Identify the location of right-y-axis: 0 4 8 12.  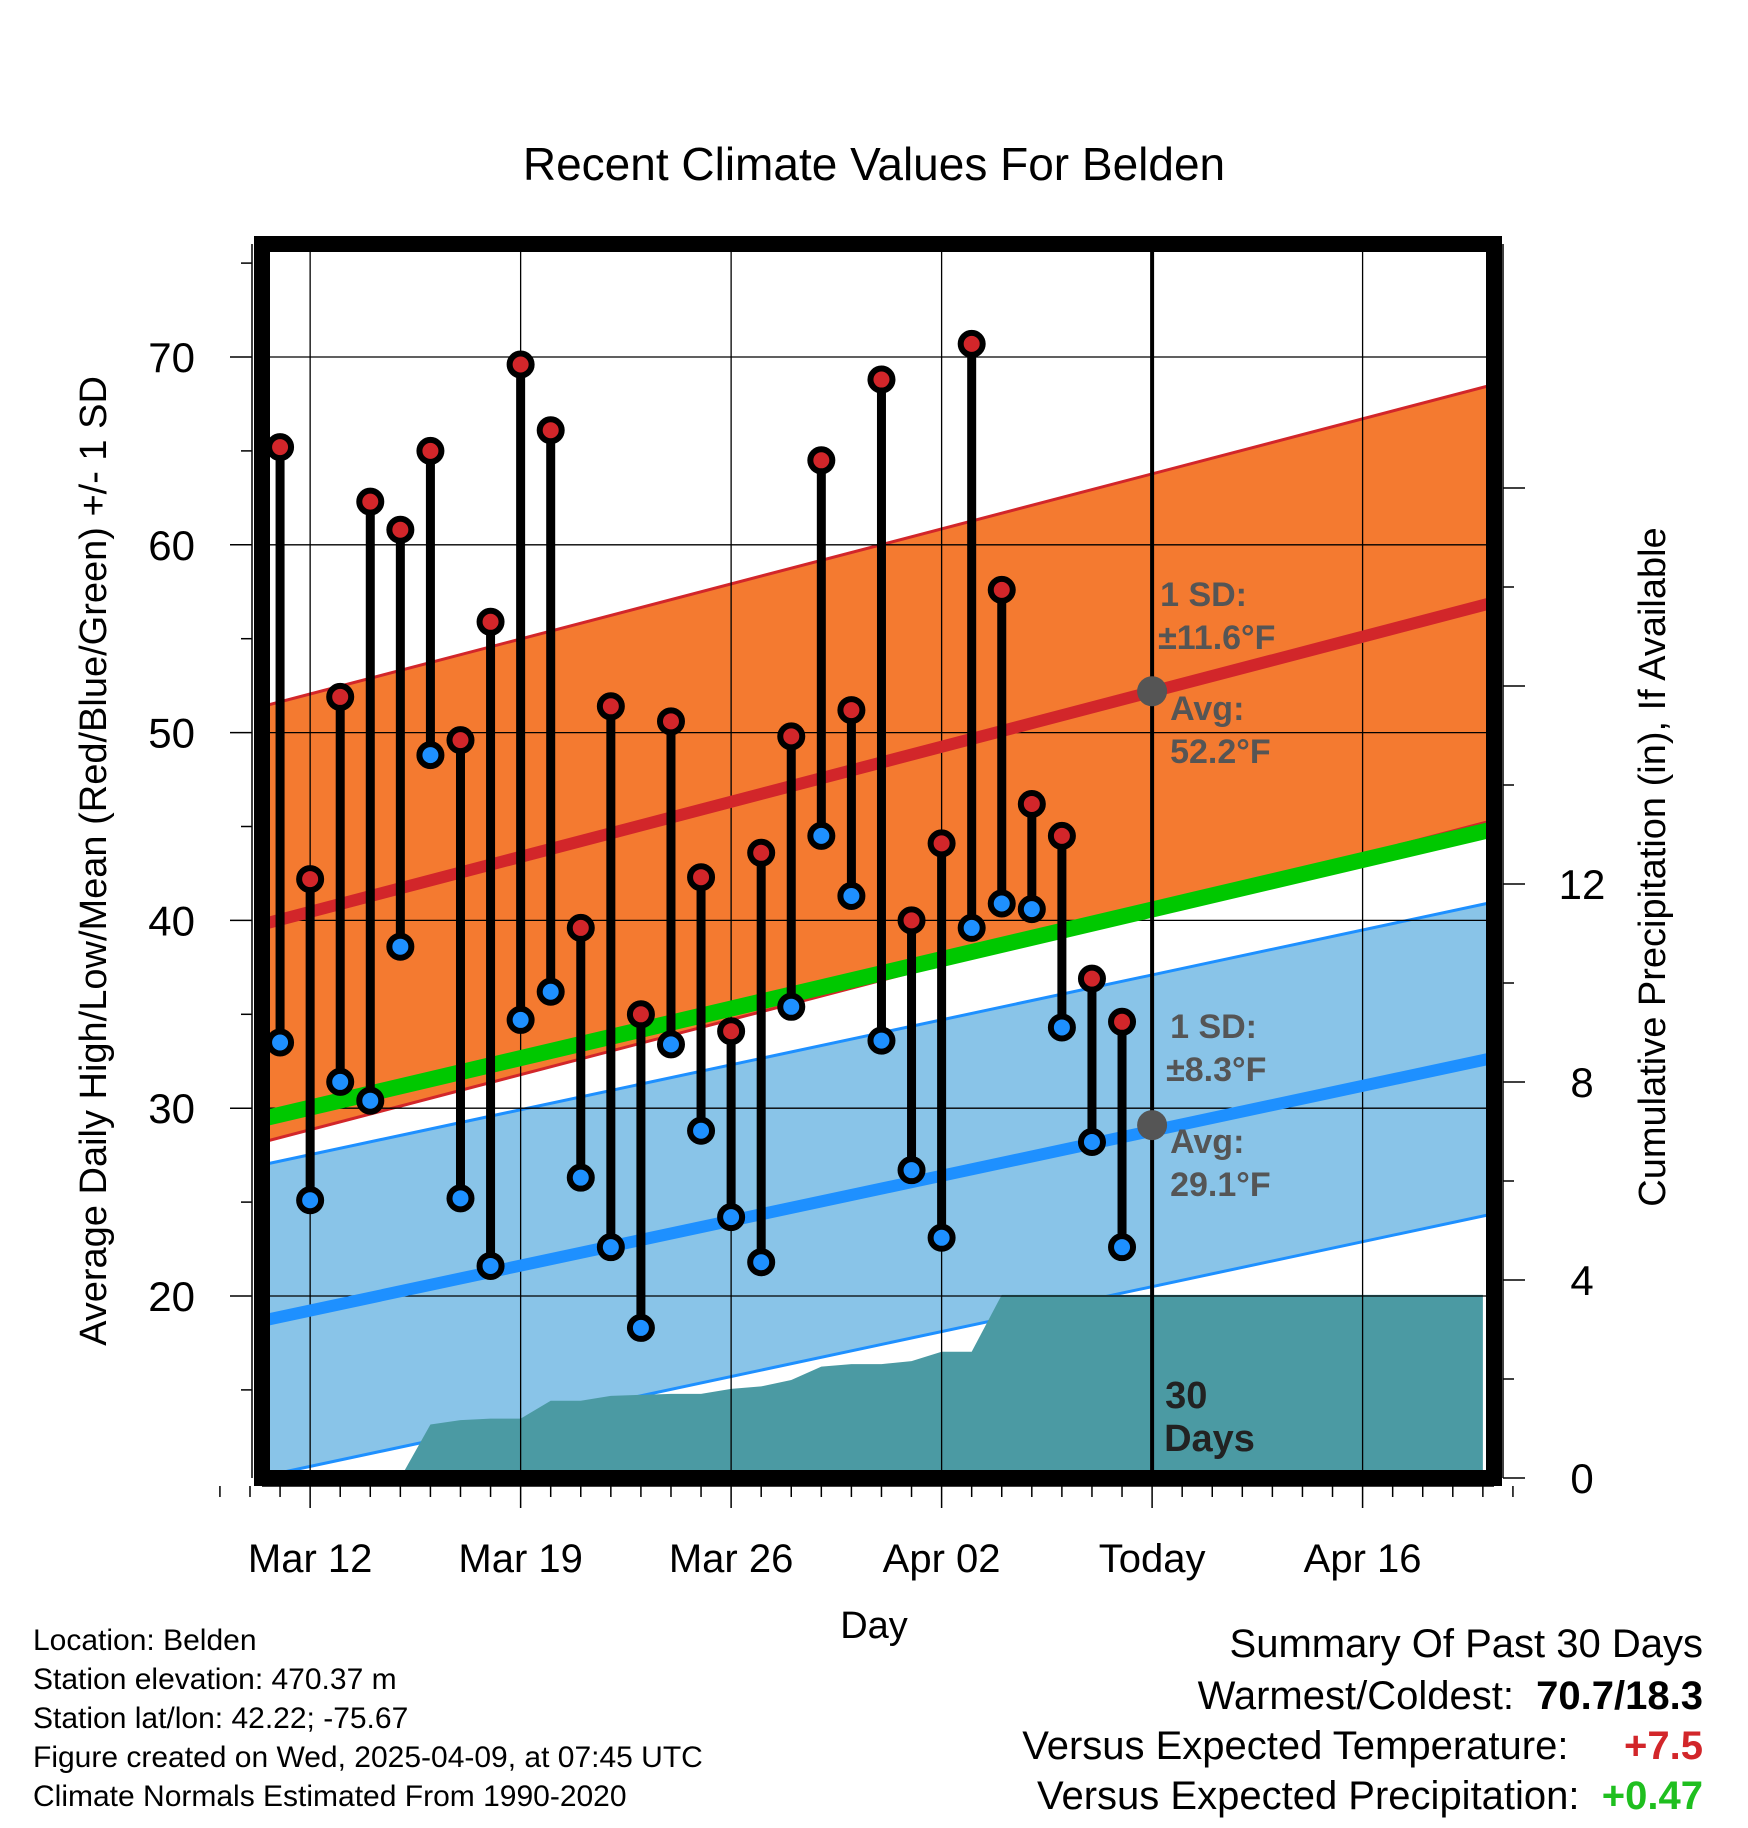
(1554, 873).